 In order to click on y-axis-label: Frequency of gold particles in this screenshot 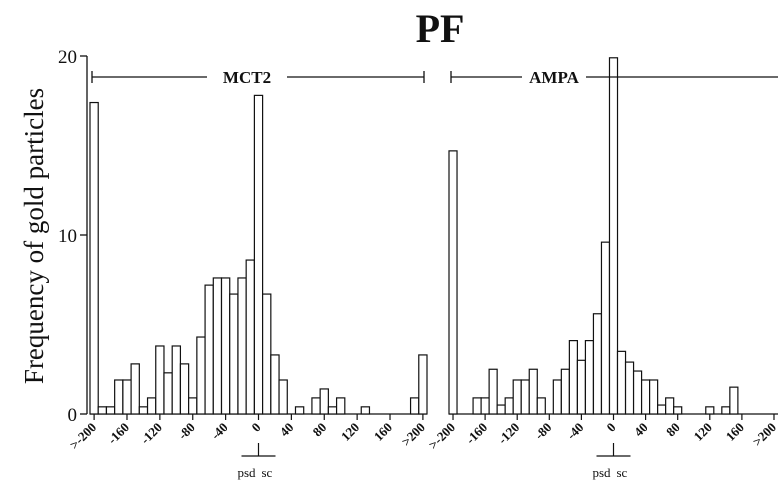, I will do `click(34, 236)`.